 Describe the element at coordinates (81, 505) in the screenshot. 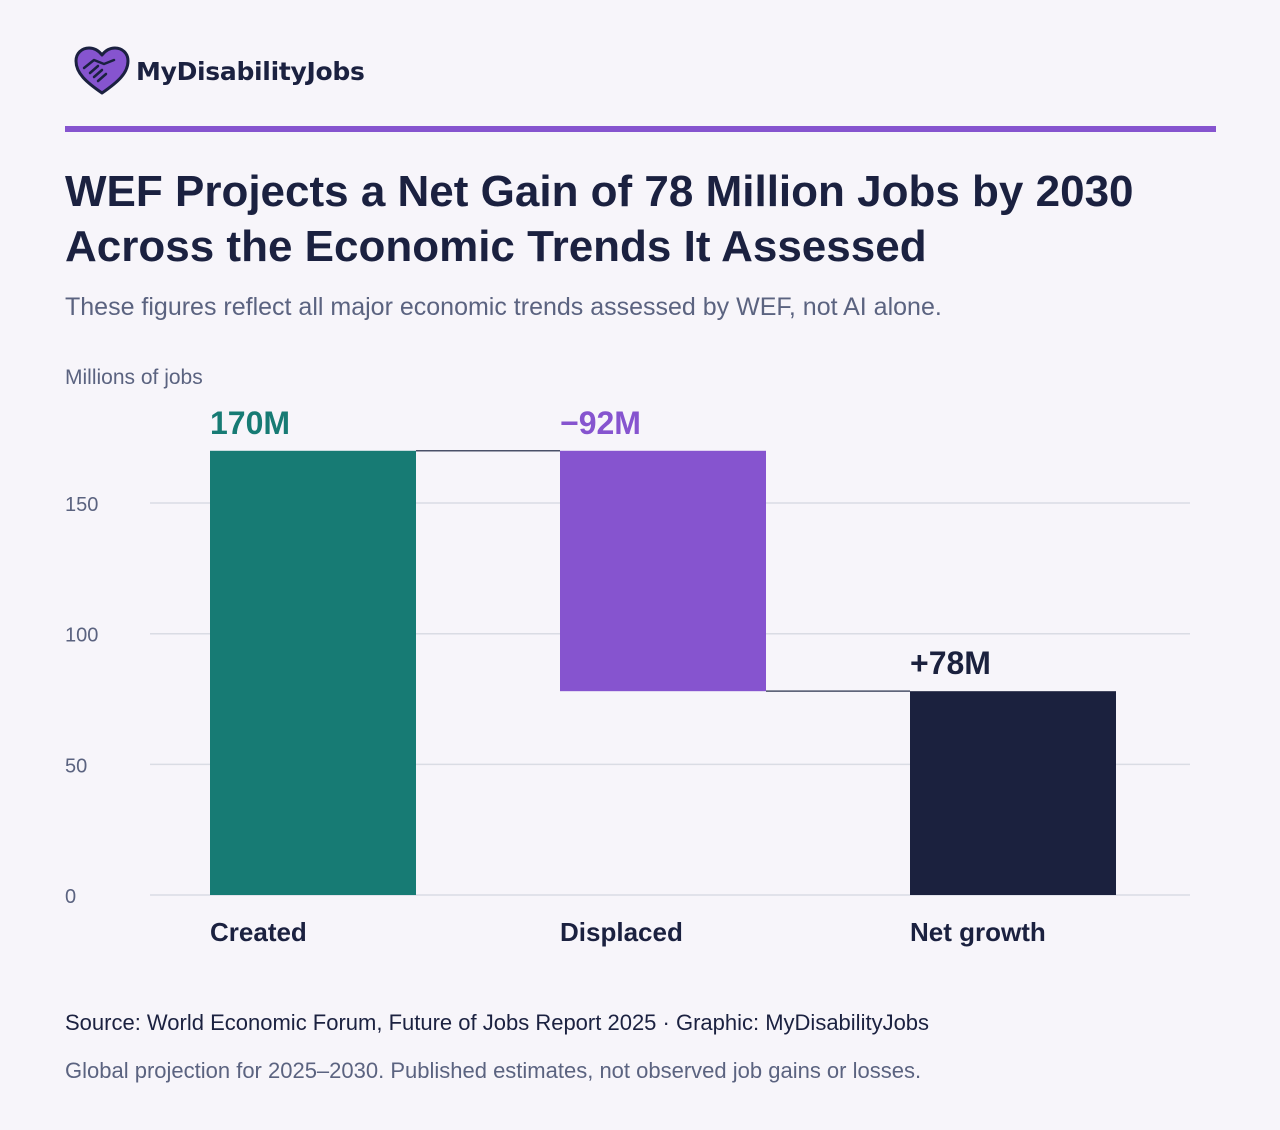

I see `y-tick-label: 150` at that location.